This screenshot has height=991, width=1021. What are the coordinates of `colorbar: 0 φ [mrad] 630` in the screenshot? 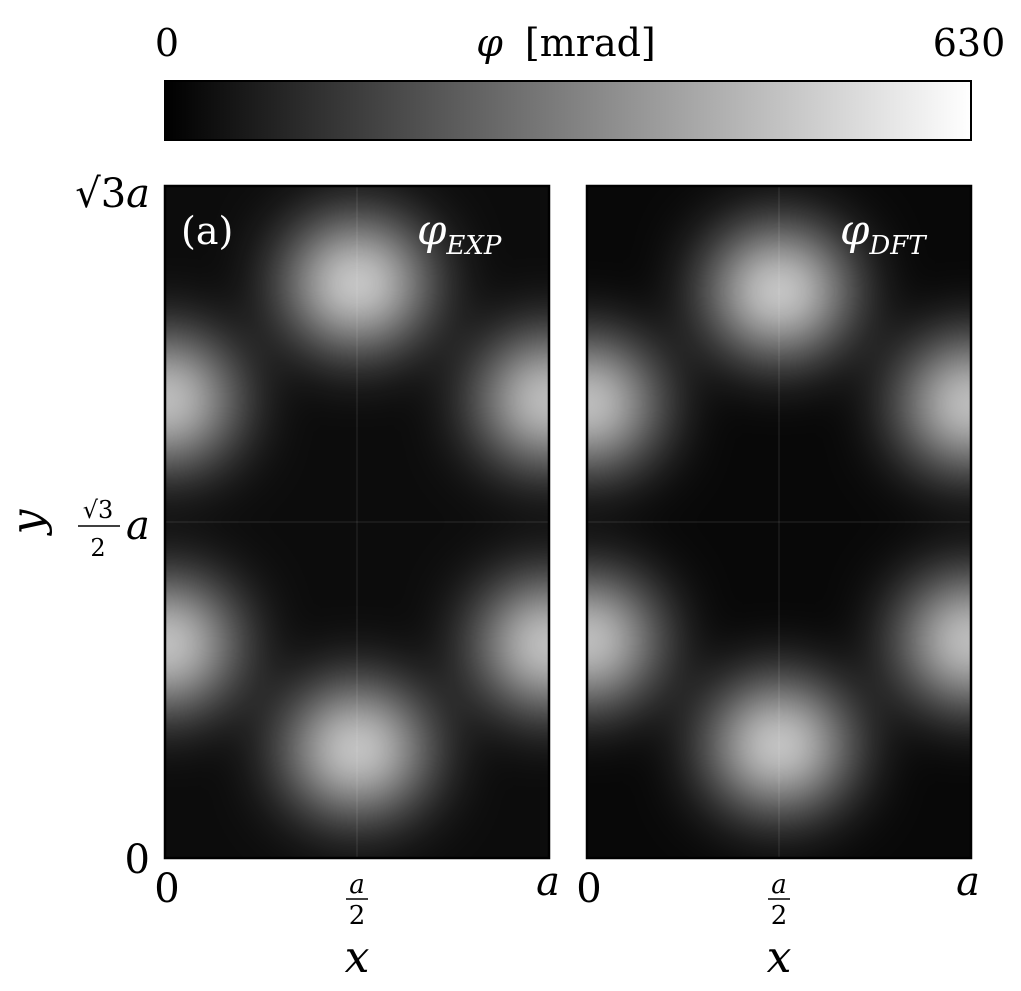 It's located at (580, 81).